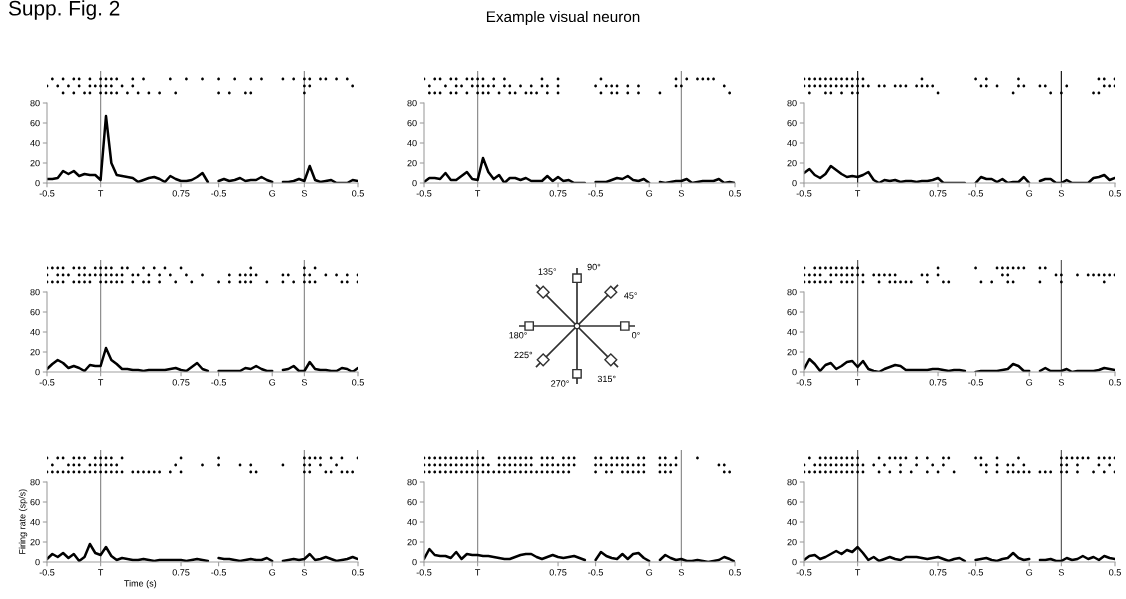  Describe the element at coordinates (636, 335) in the screenshot. I see `text: 0°` at that location.